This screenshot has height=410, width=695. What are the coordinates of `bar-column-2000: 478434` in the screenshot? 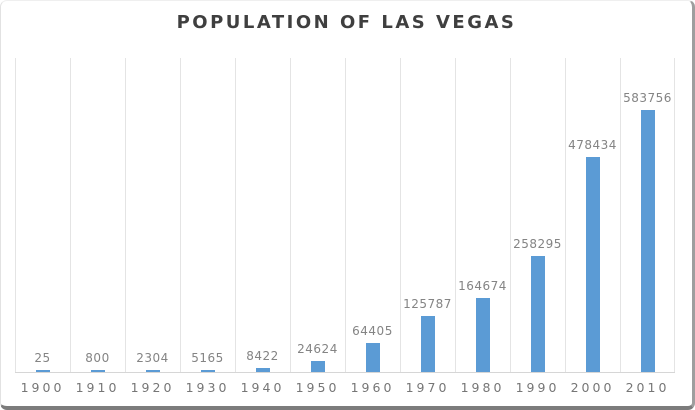 It's located at (592, 215).